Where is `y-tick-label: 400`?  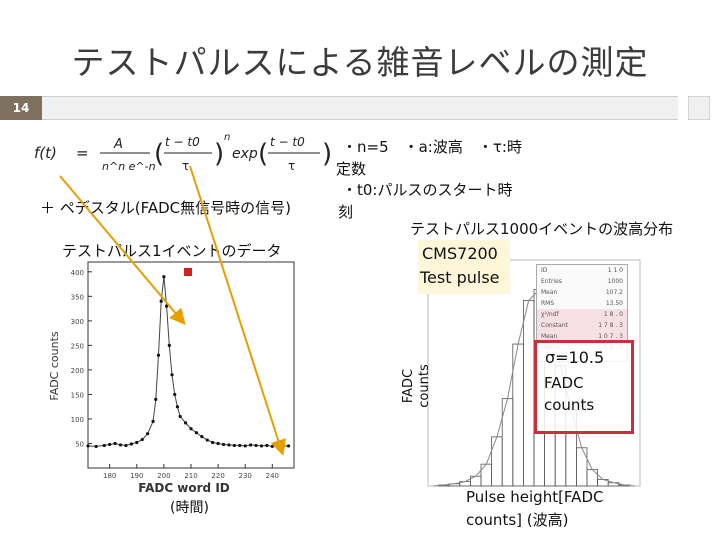 y-tick-label: 400 is located at coordinates (77, 273).